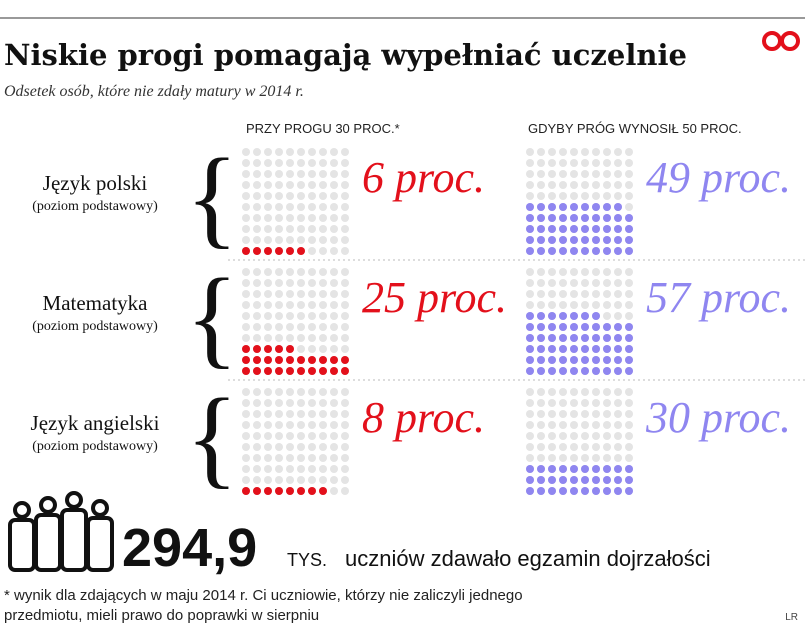  What do you see at coordinates (718, 177) in the screenshot?
I see `value-label: 49 proc.` at bounding box center [718, 177].